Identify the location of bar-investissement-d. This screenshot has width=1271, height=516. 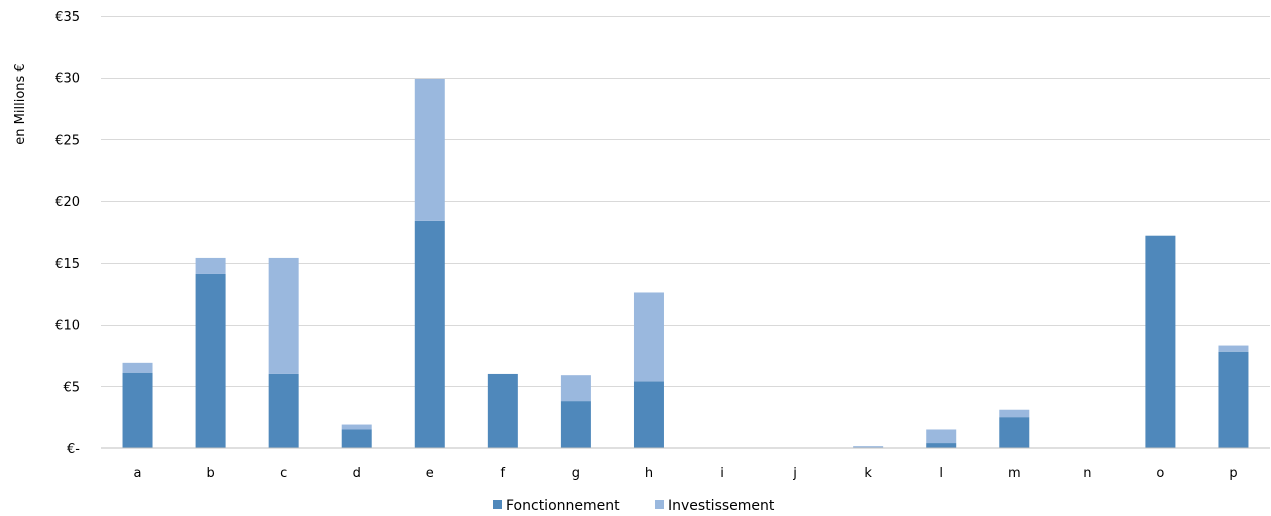
(356, 427).